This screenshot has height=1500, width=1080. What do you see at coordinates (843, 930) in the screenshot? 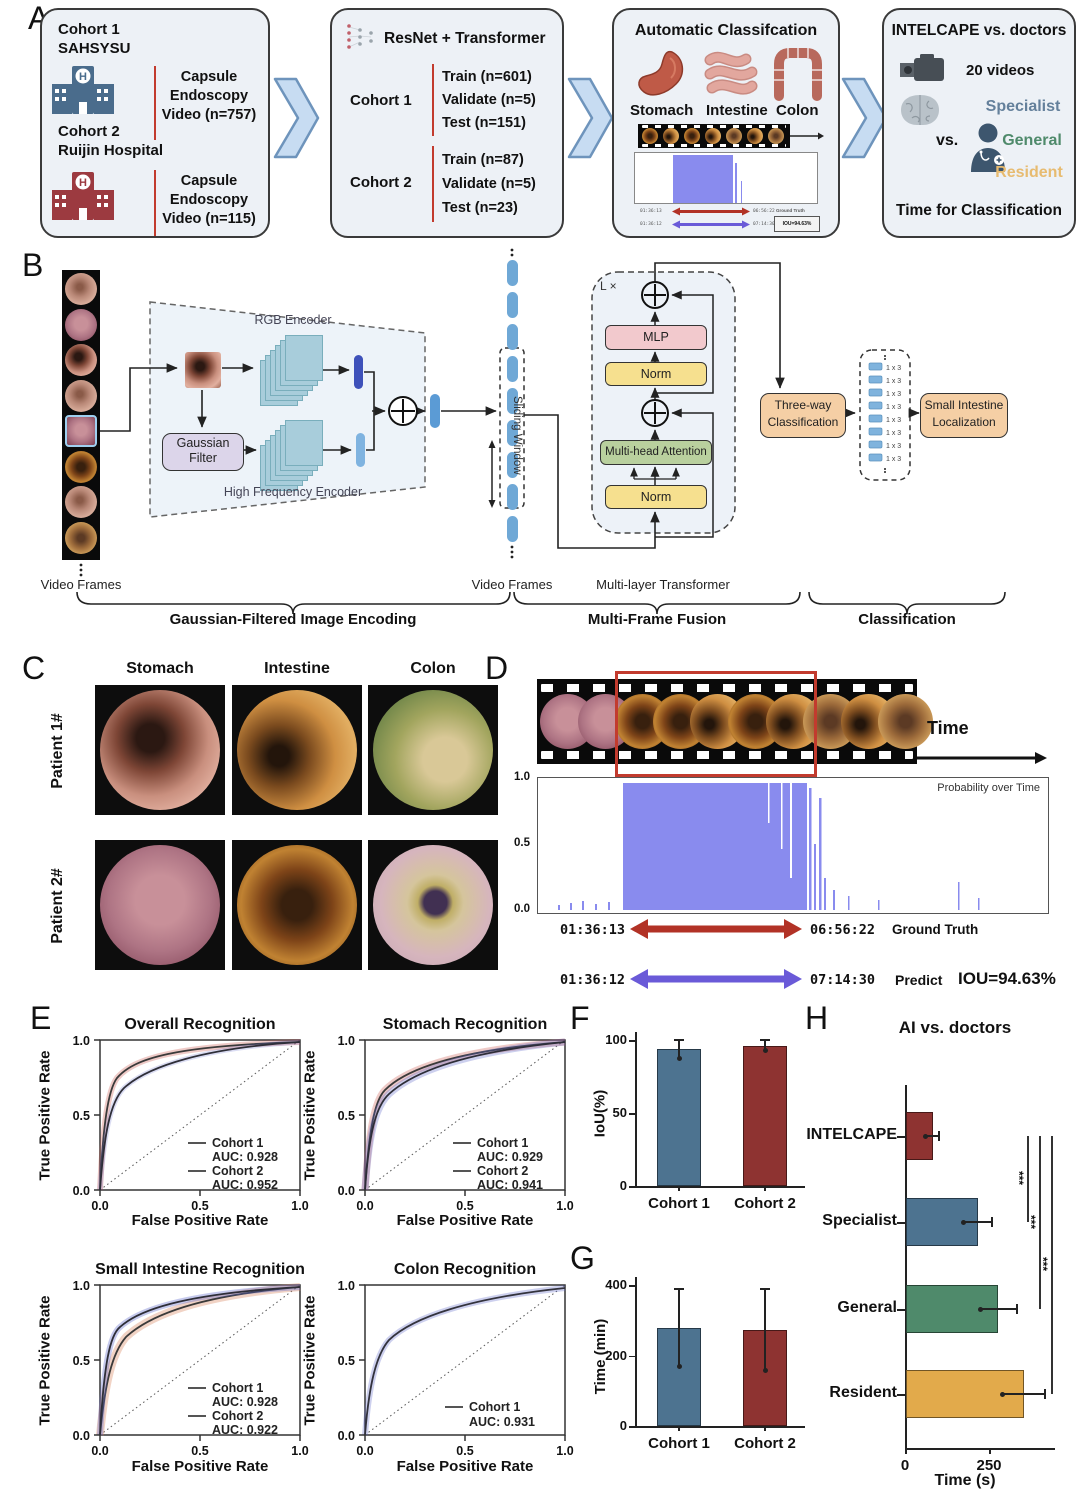
I see `gt-end-time: 06:56:22` at bounding box center [843, 930].